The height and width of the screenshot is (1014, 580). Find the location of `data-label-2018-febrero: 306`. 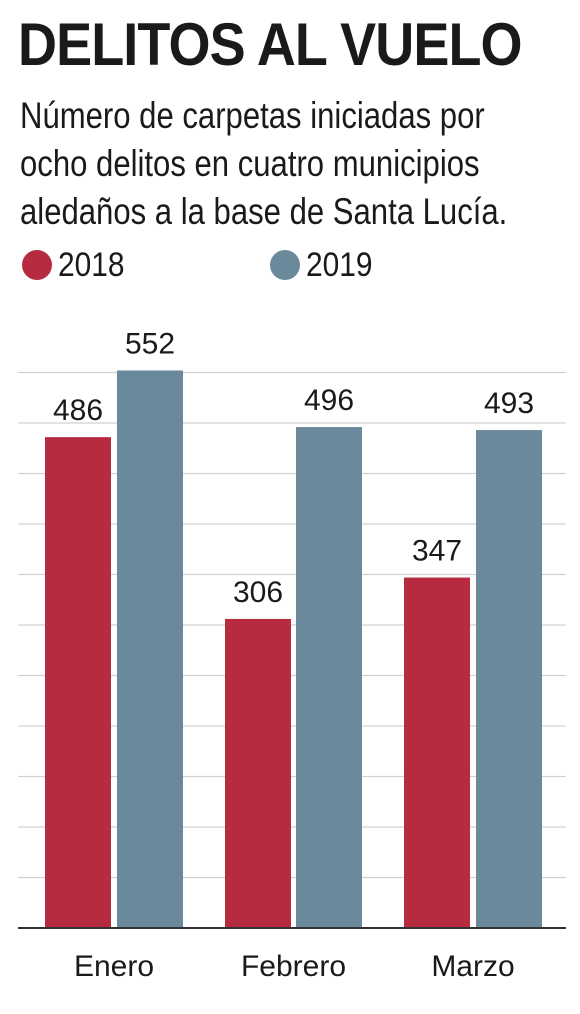

data-label-2018-febrero: 306 is located at coordinates (258, 592).